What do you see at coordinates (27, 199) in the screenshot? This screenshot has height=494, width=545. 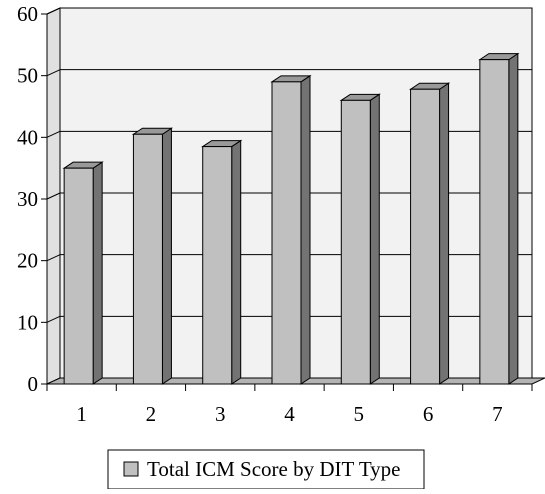 I see `y-tick-label: 30` at bounding box center [27, 199].